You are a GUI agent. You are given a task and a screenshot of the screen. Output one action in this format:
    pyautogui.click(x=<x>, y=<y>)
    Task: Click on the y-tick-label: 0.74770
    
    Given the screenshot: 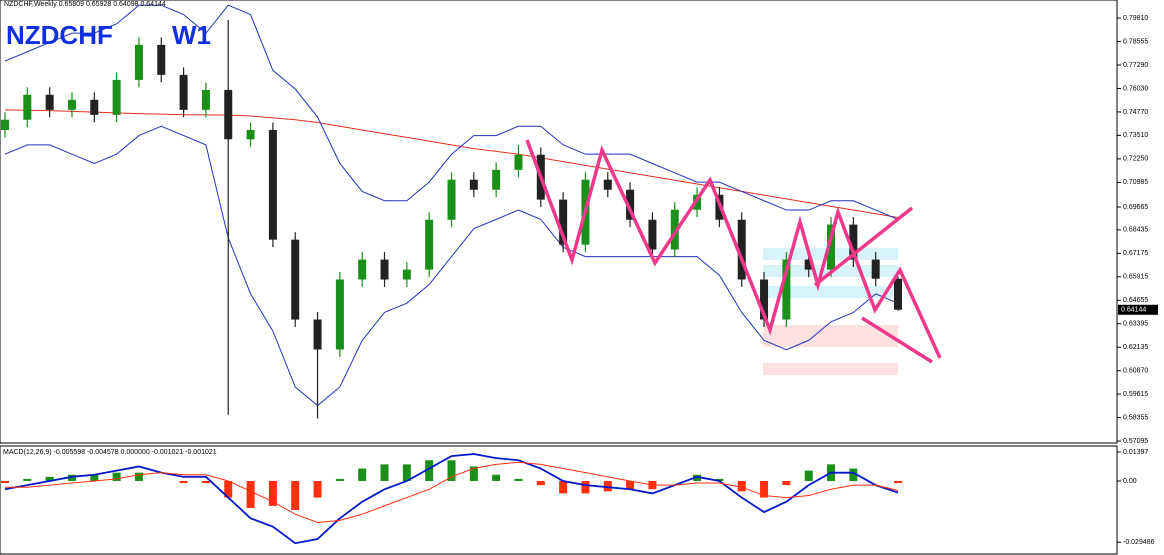 What is the action you would take?
    pyautogui.click(x=1135, y=112)
    